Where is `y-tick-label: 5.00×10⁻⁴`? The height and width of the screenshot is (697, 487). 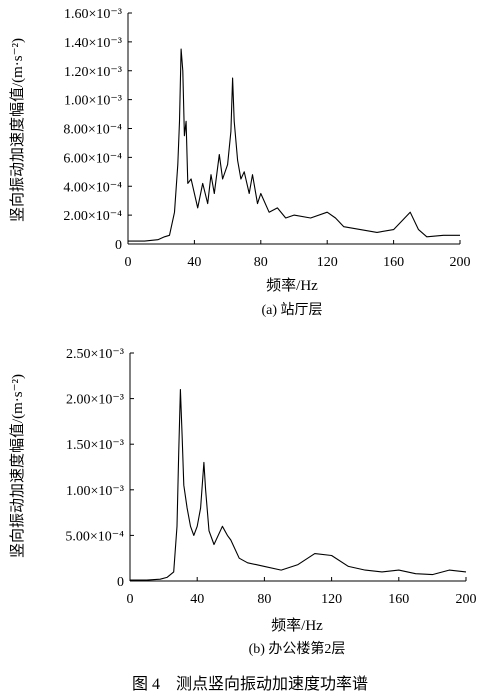
y-tick-label: 5.00×10⁻⁴ is located at coordinates (94, 536).